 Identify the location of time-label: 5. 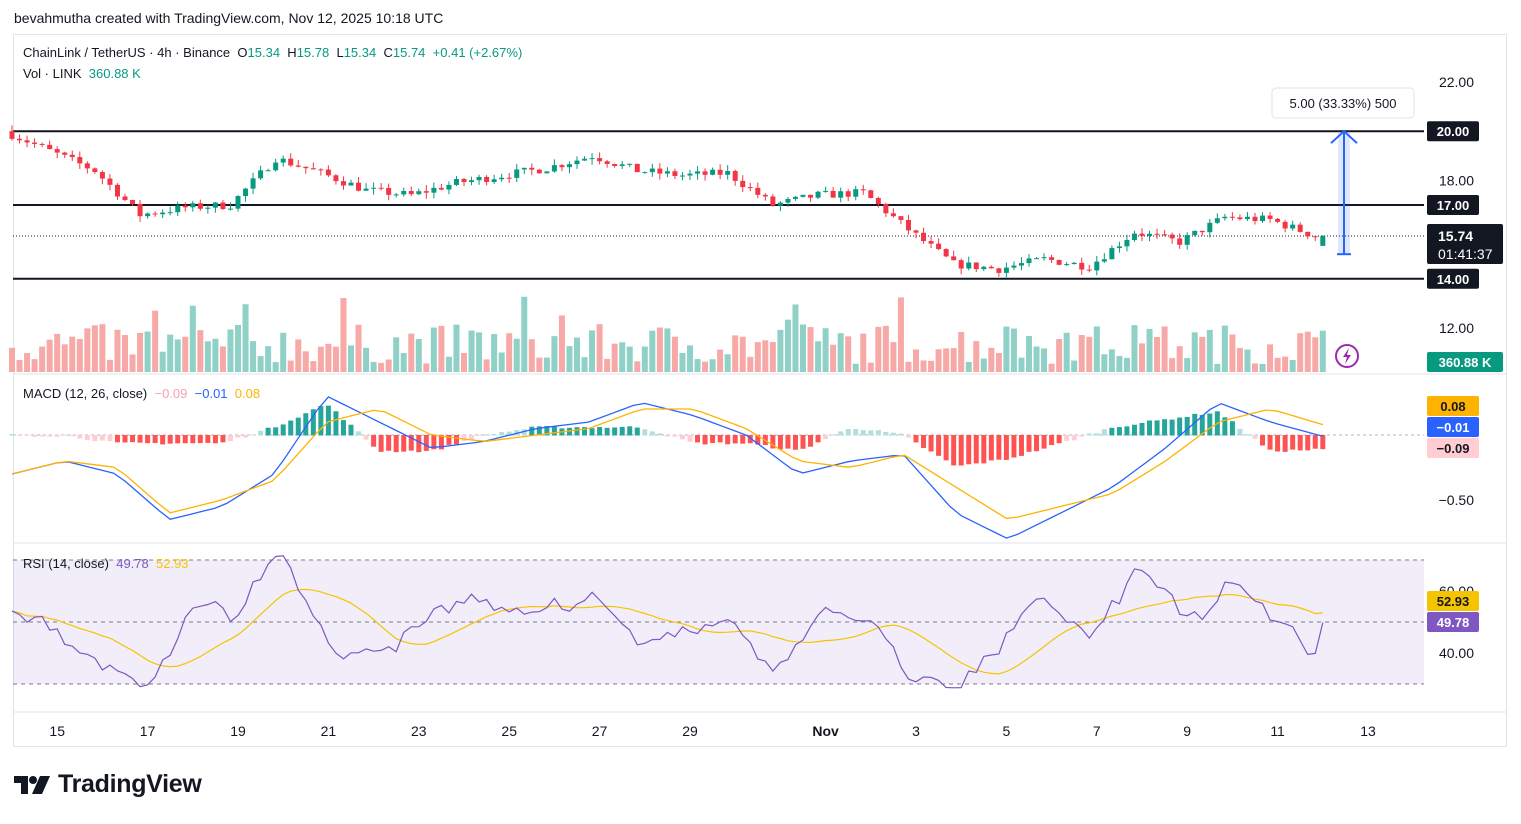
(1007, 731).